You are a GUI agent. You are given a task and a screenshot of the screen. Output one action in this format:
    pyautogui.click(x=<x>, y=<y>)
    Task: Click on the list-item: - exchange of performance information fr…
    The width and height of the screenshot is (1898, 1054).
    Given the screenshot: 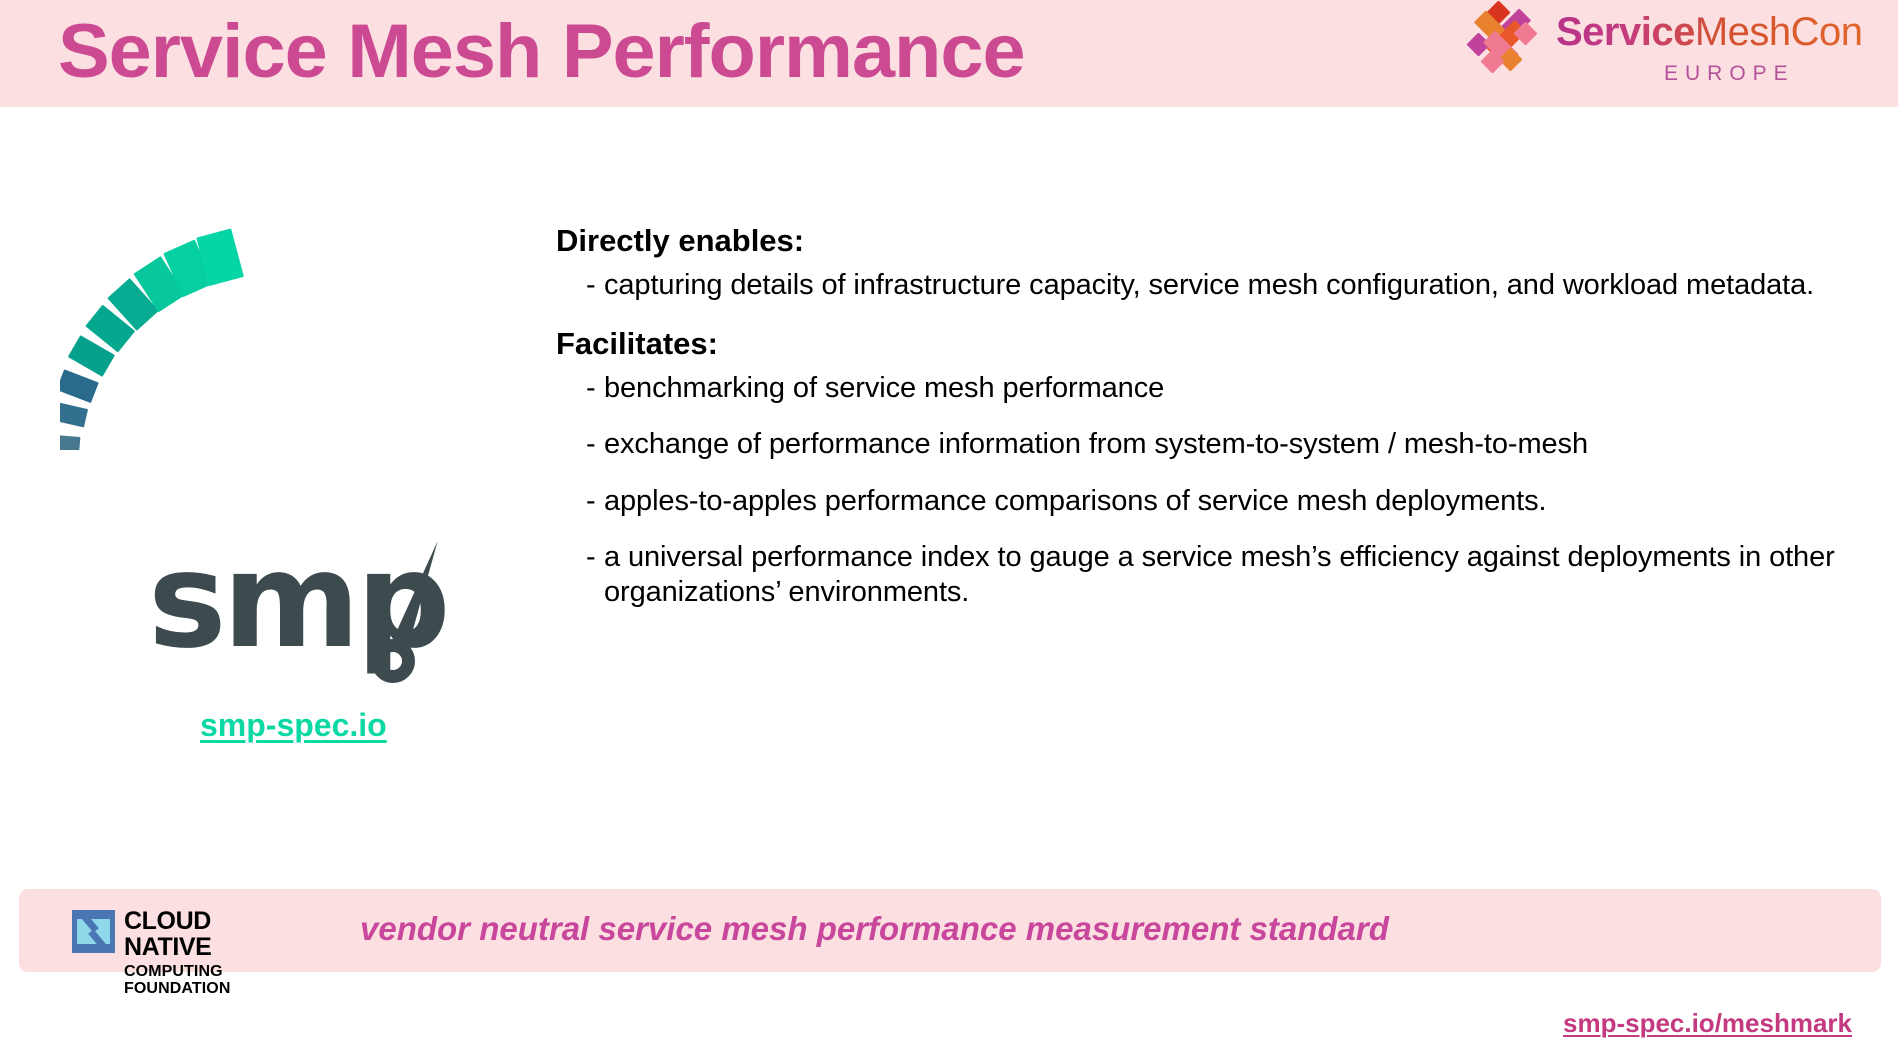 What is the action you would take?
    pyautogui.click(x=1221, y=444)
    